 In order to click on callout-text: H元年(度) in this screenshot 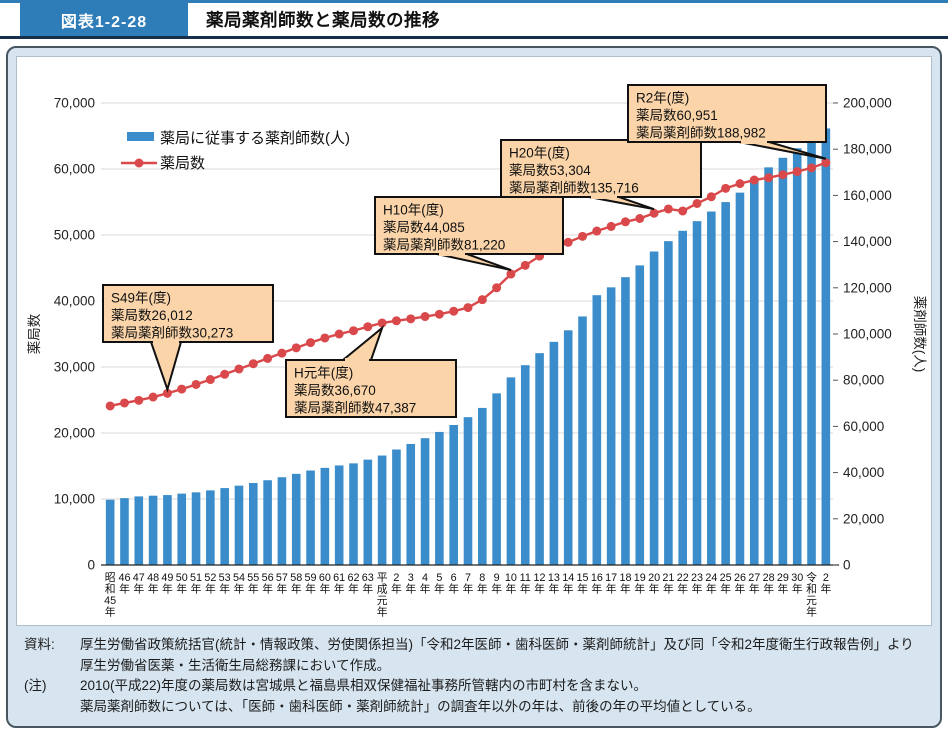, I will do `click(323, 373)`.